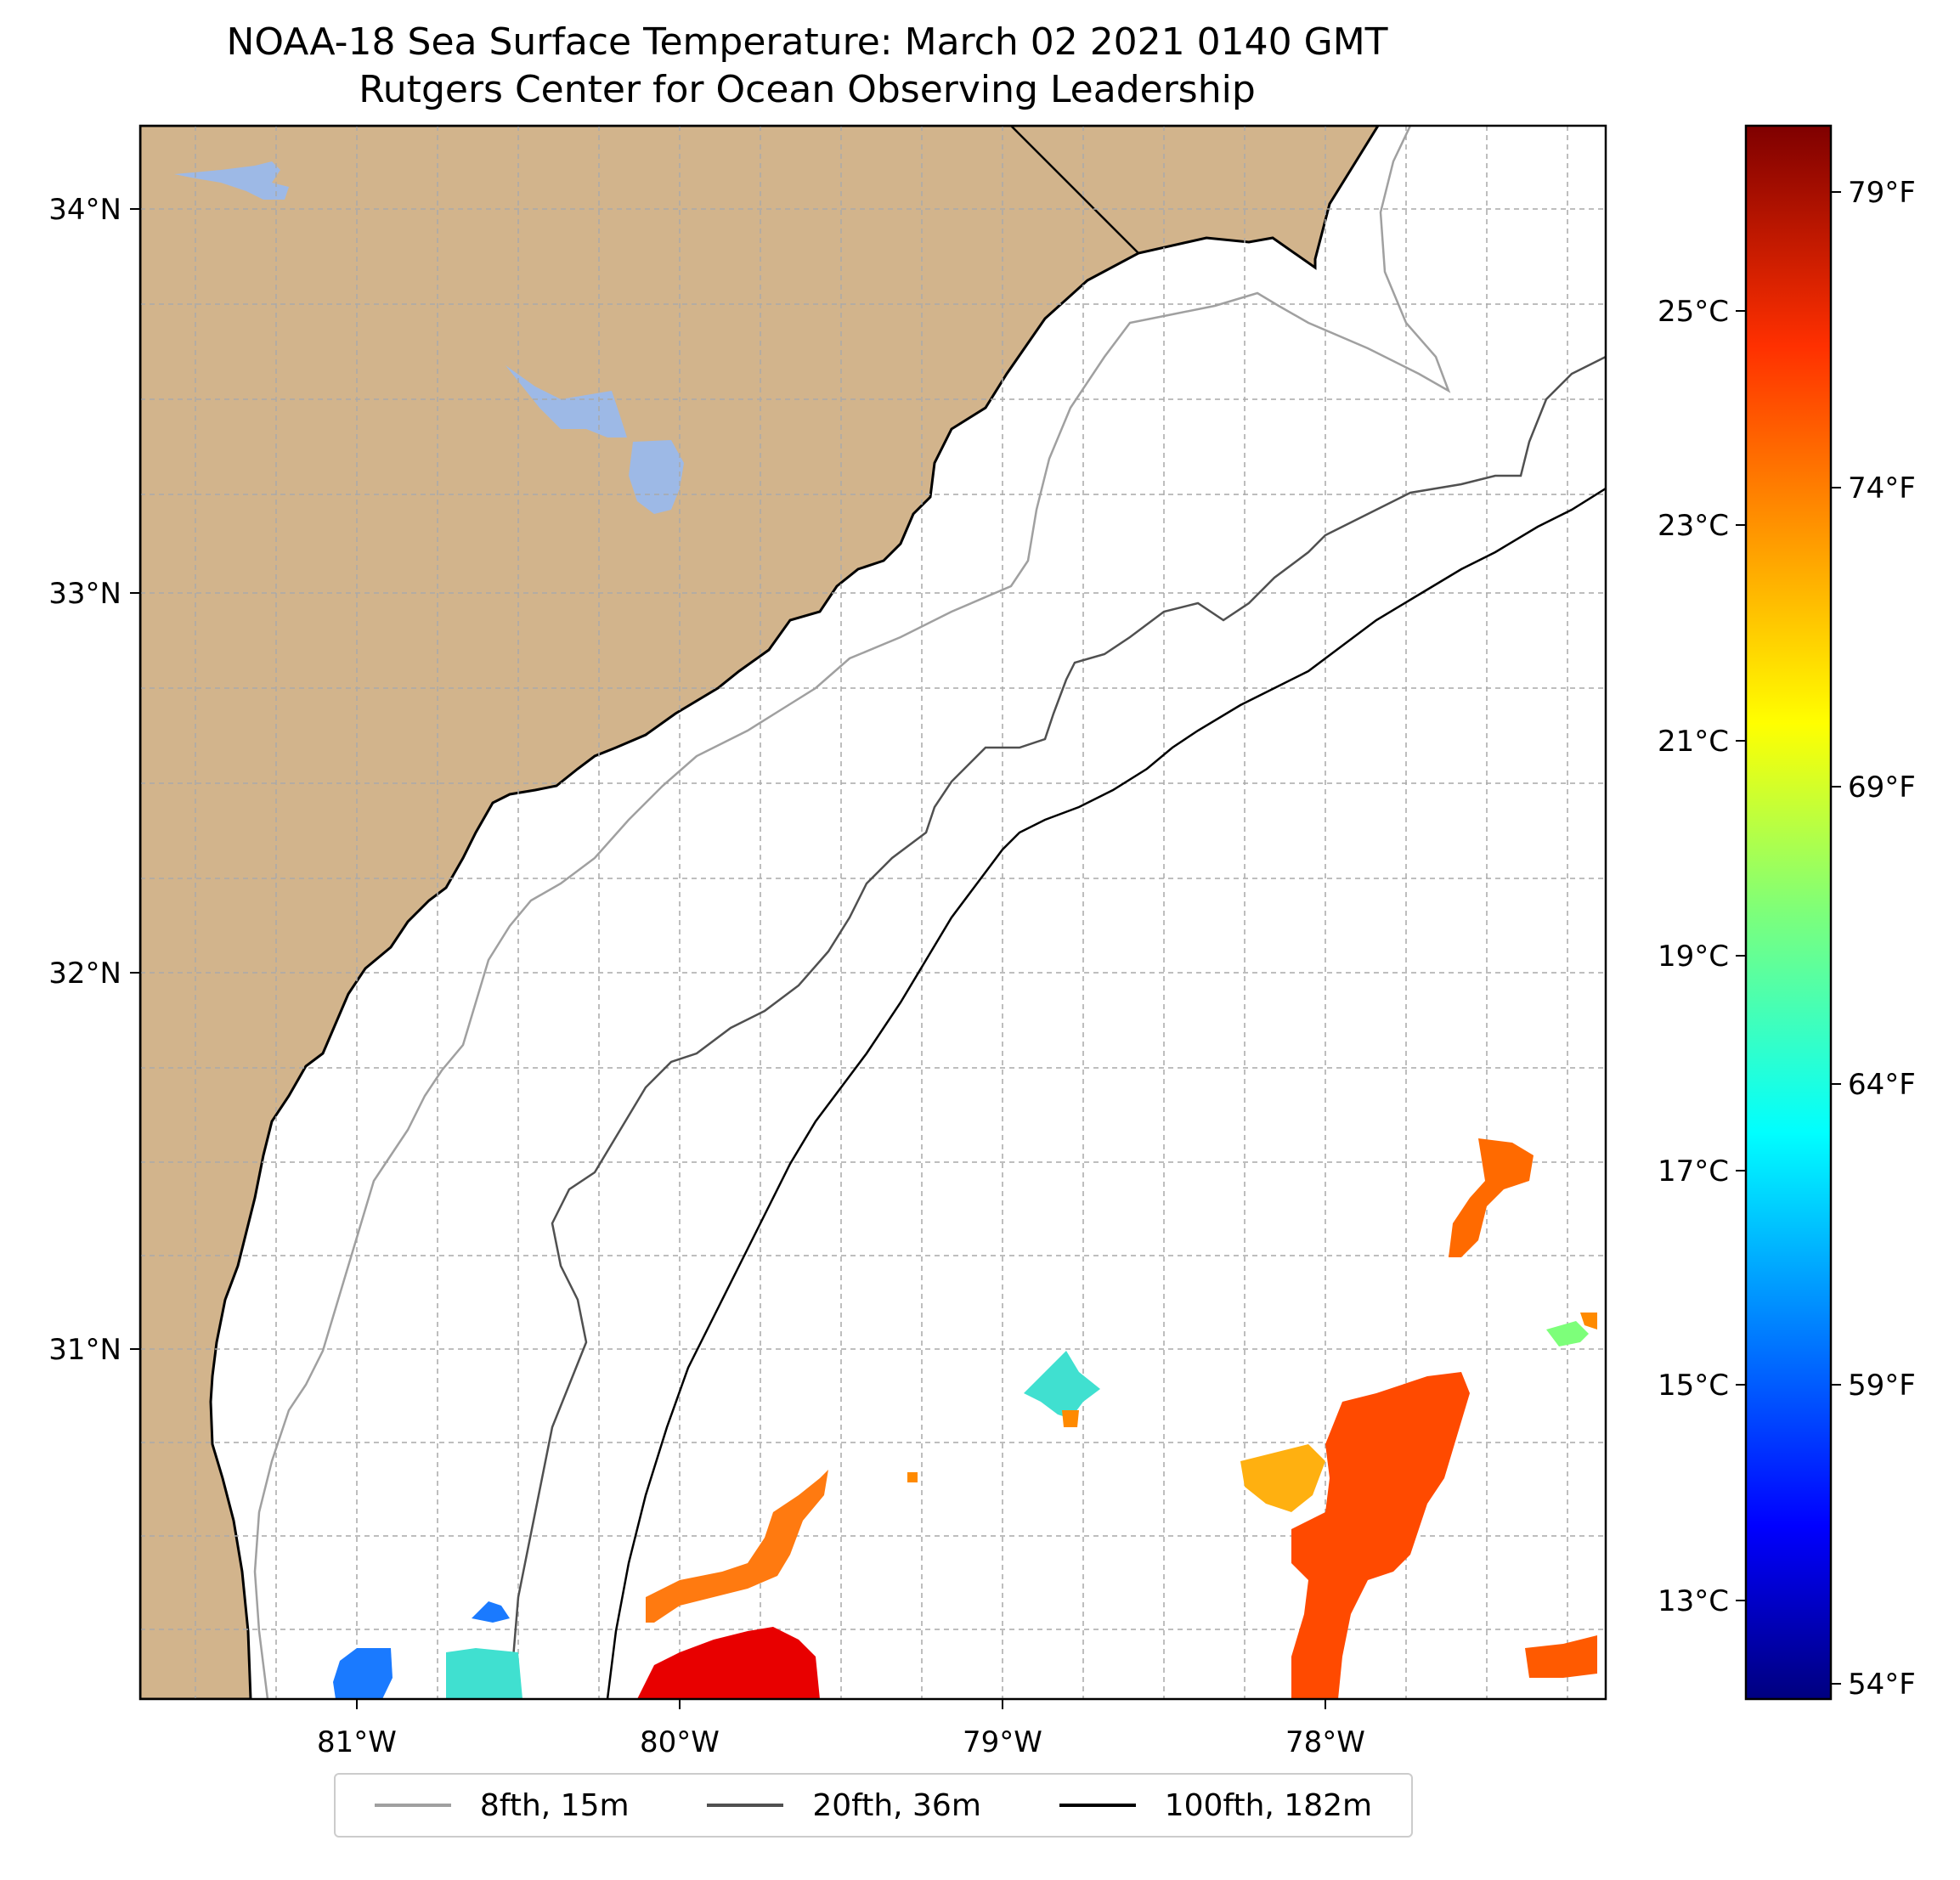 Image resolution: width=1960 pixels, height=1880 pixels. I want to click on legend-item-20fth: 20fth, 36m, so click(844, 1806).